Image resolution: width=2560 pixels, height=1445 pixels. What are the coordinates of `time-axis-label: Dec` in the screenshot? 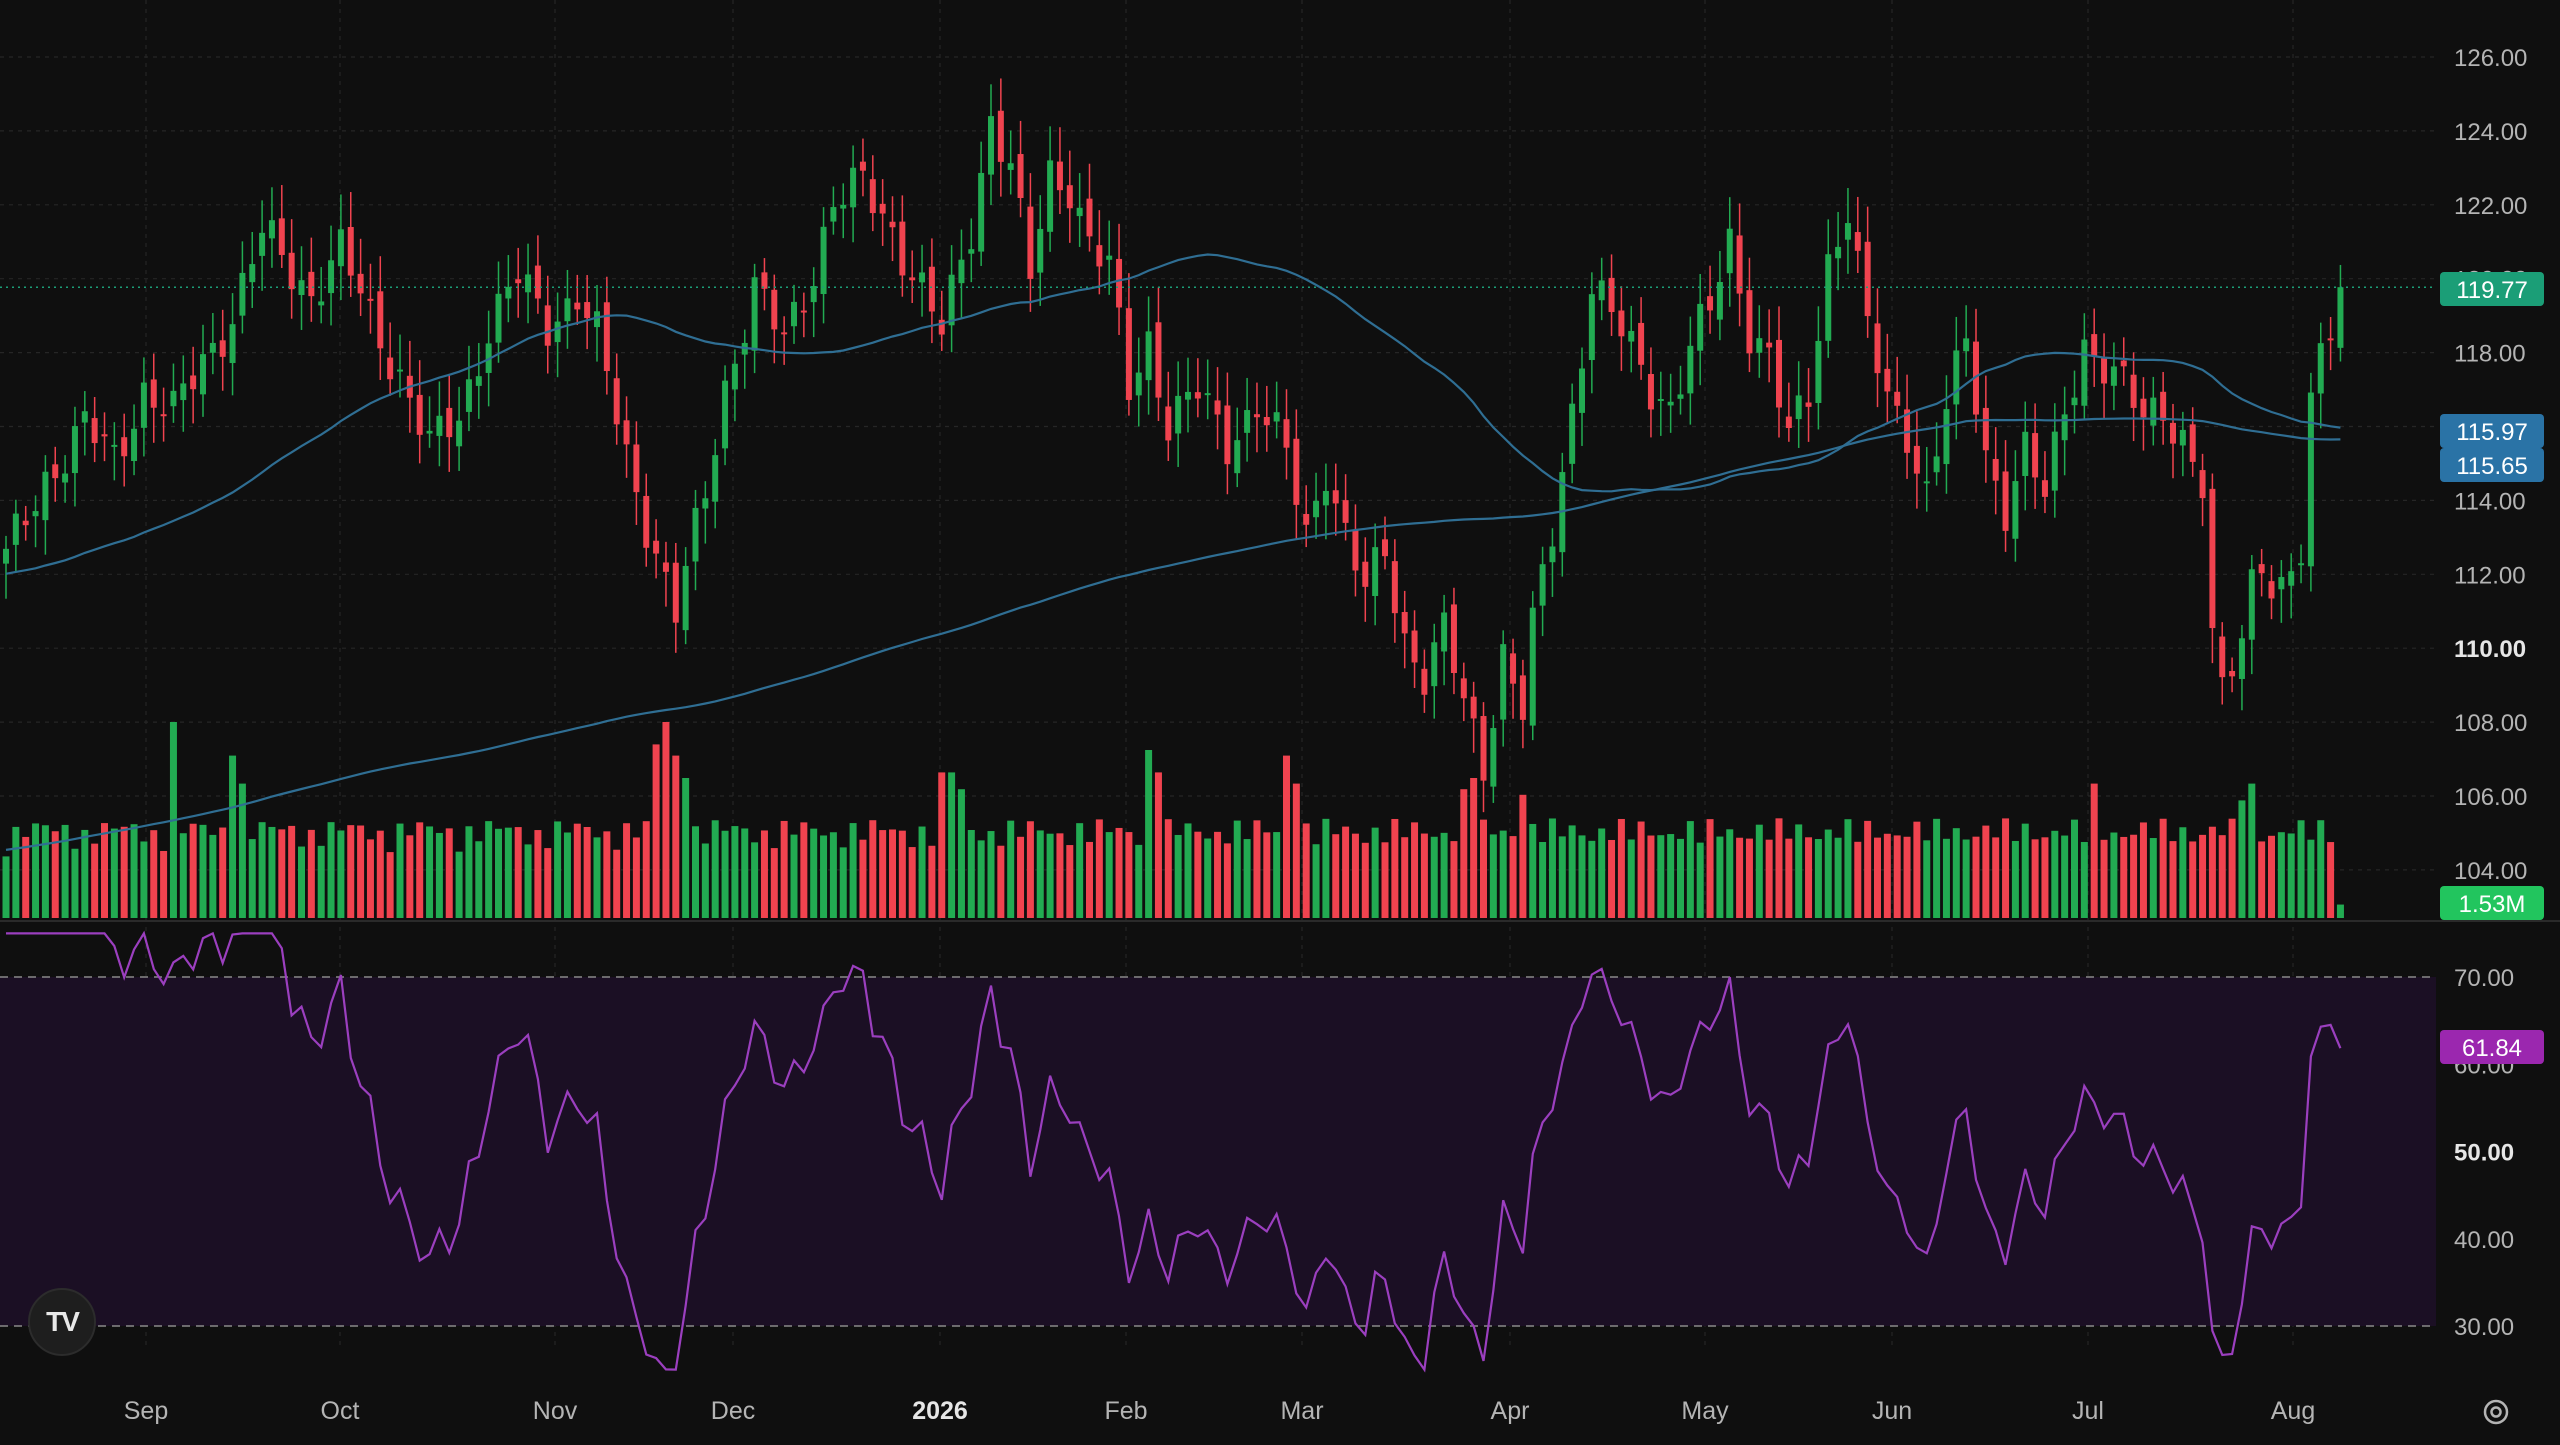 It's located at (733, 1411).